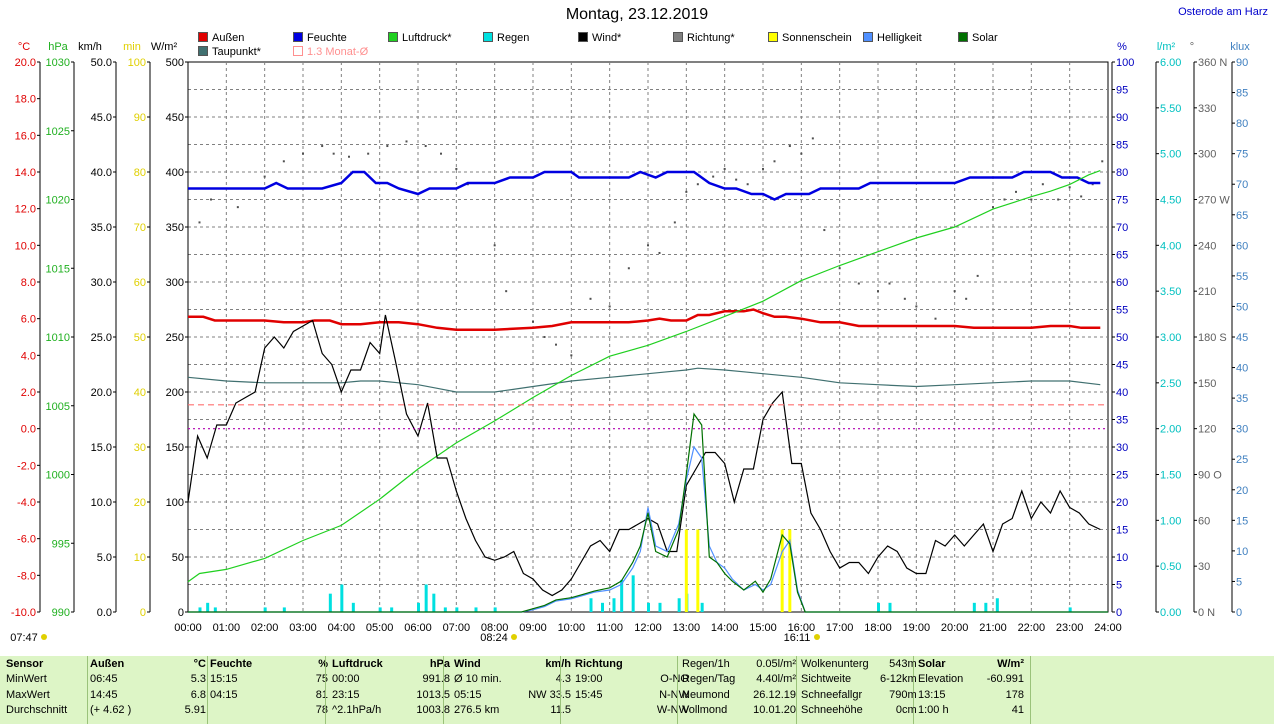  Describe the element at coordinates (58, 476) in the screenshot. I see `tick-label-press: 1000` at that location.